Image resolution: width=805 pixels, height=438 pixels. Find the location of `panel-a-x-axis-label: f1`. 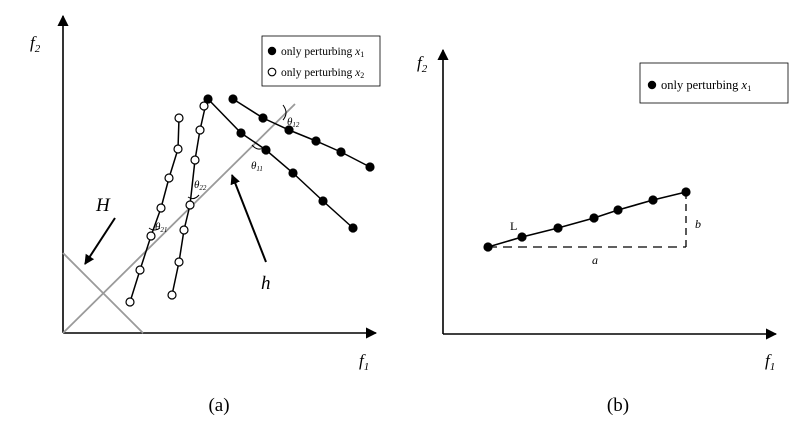

panel-a-x-axis-label: f1 is located at coordinates (364, 362).